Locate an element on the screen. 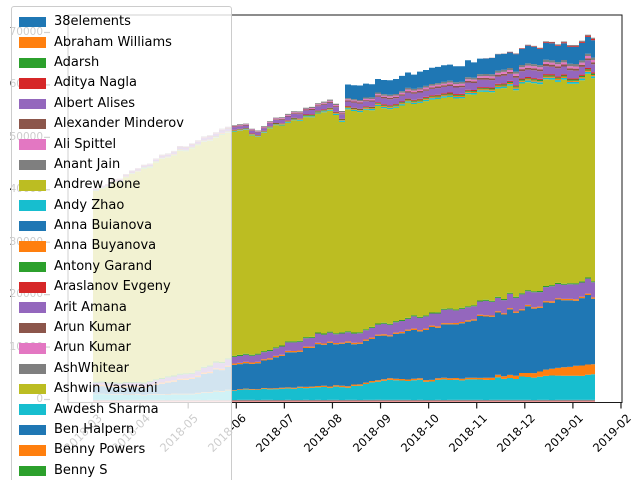 The image size is (640, 480). legend-label: AshWhitear is located at coordinates (92, 368).